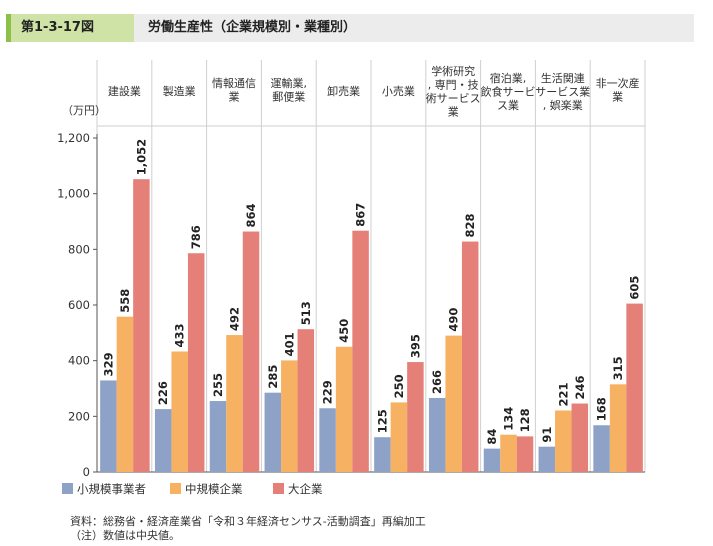  I want to click on bar-value-label: 786, so click(196, 237).